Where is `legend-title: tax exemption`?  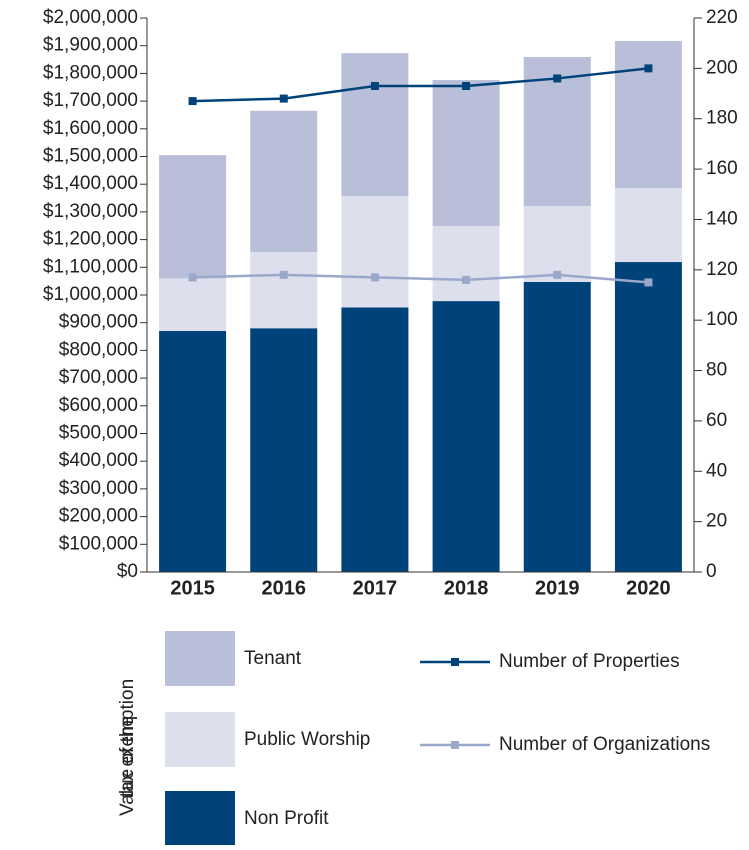 legend-title: tax exemption is located at coordinates (127, 738).